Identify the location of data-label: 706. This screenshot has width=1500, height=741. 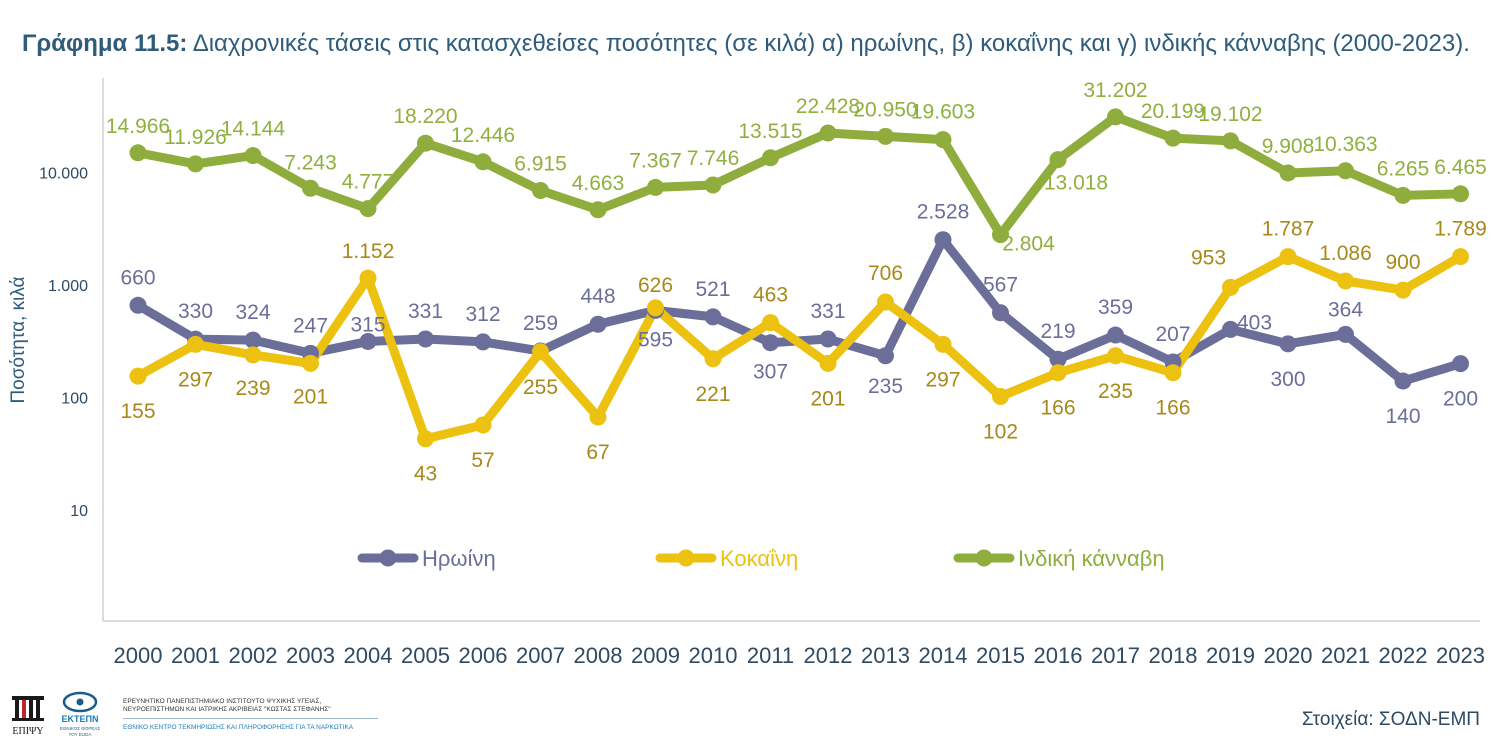
(885, 273).